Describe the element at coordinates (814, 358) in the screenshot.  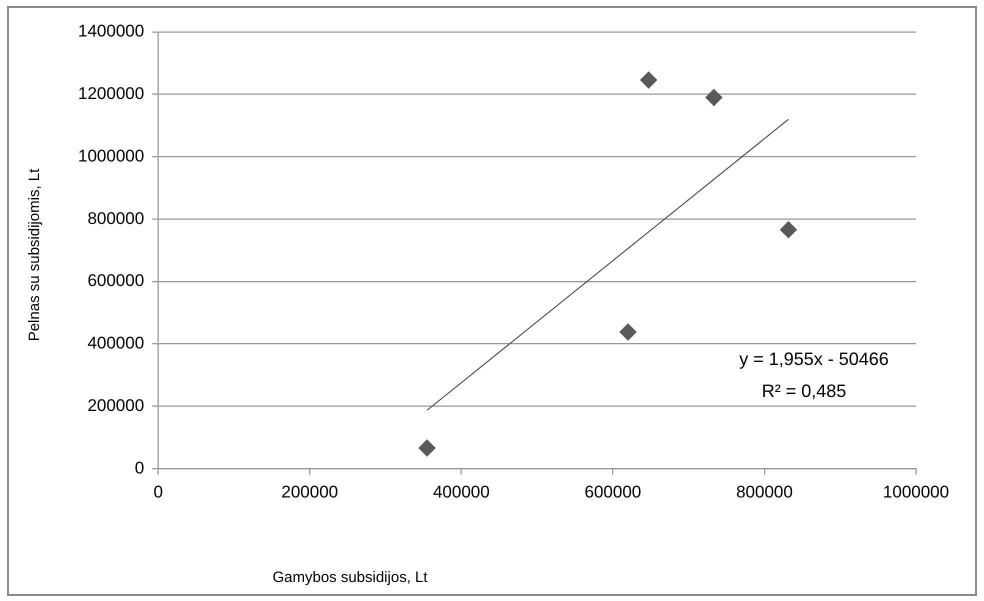
I see `annotation: y = 1,955x - 50466` at that location.